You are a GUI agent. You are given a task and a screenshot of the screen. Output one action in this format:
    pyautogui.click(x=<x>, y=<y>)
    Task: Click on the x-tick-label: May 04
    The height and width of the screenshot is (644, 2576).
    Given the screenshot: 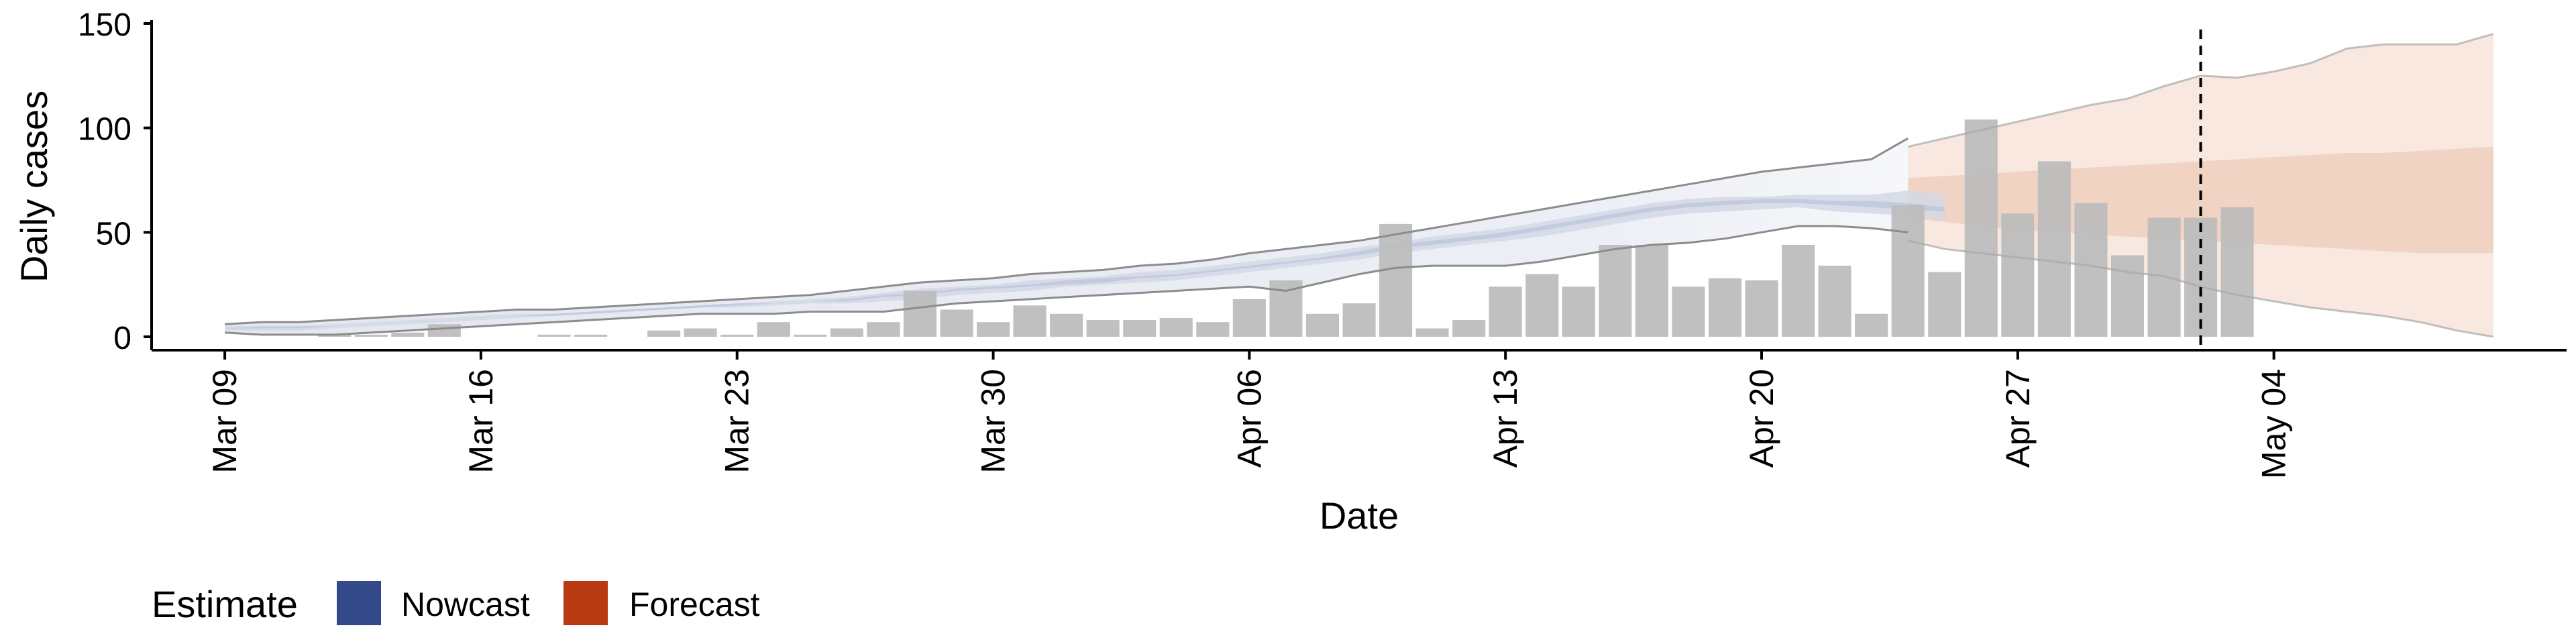 What is the action you would take?
    pyautogui.click(x=2274, y=424)
    